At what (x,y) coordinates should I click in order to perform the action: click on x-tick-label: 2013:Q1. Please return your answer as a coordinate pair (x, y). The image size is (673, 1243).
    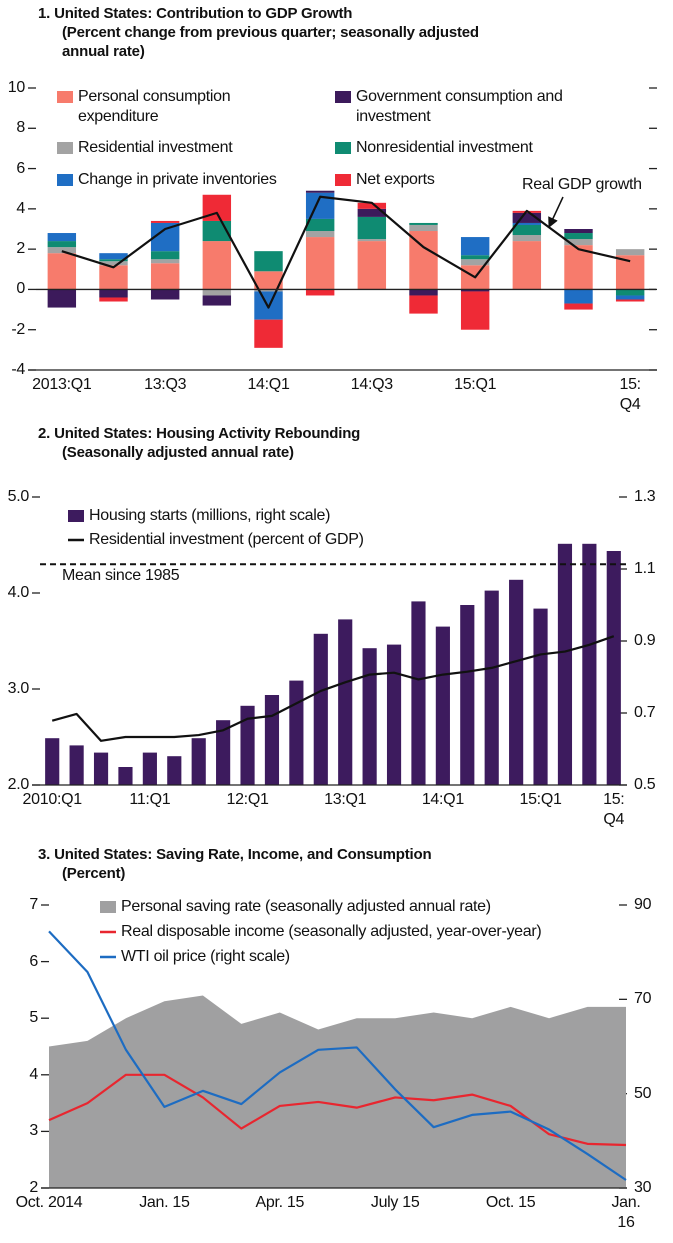
    Looking at the image, I should click on (62, 384).